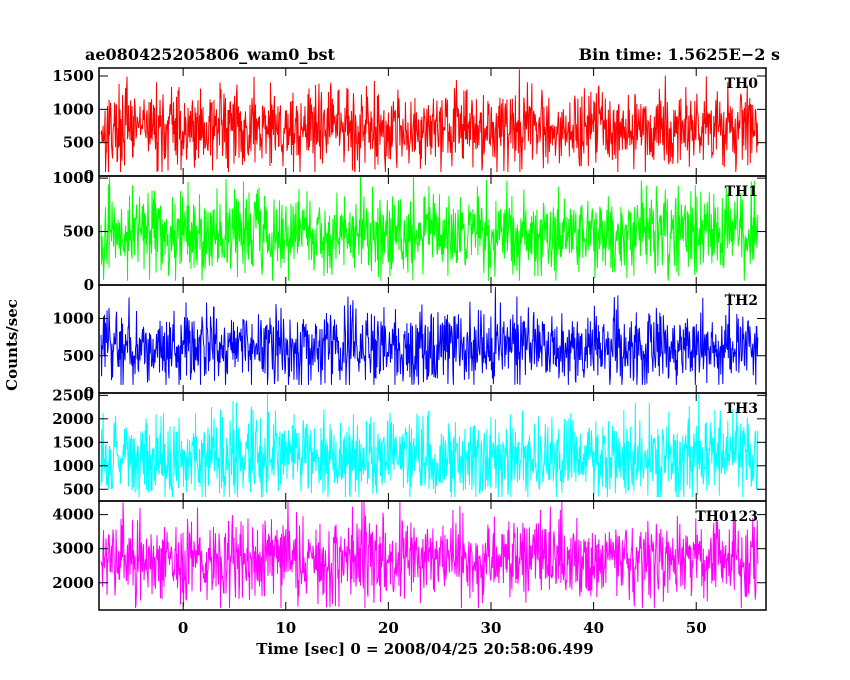  Describe the element at coordinates (388, 628) in the screenshot. I see `x-tick-label: 20` at that location.